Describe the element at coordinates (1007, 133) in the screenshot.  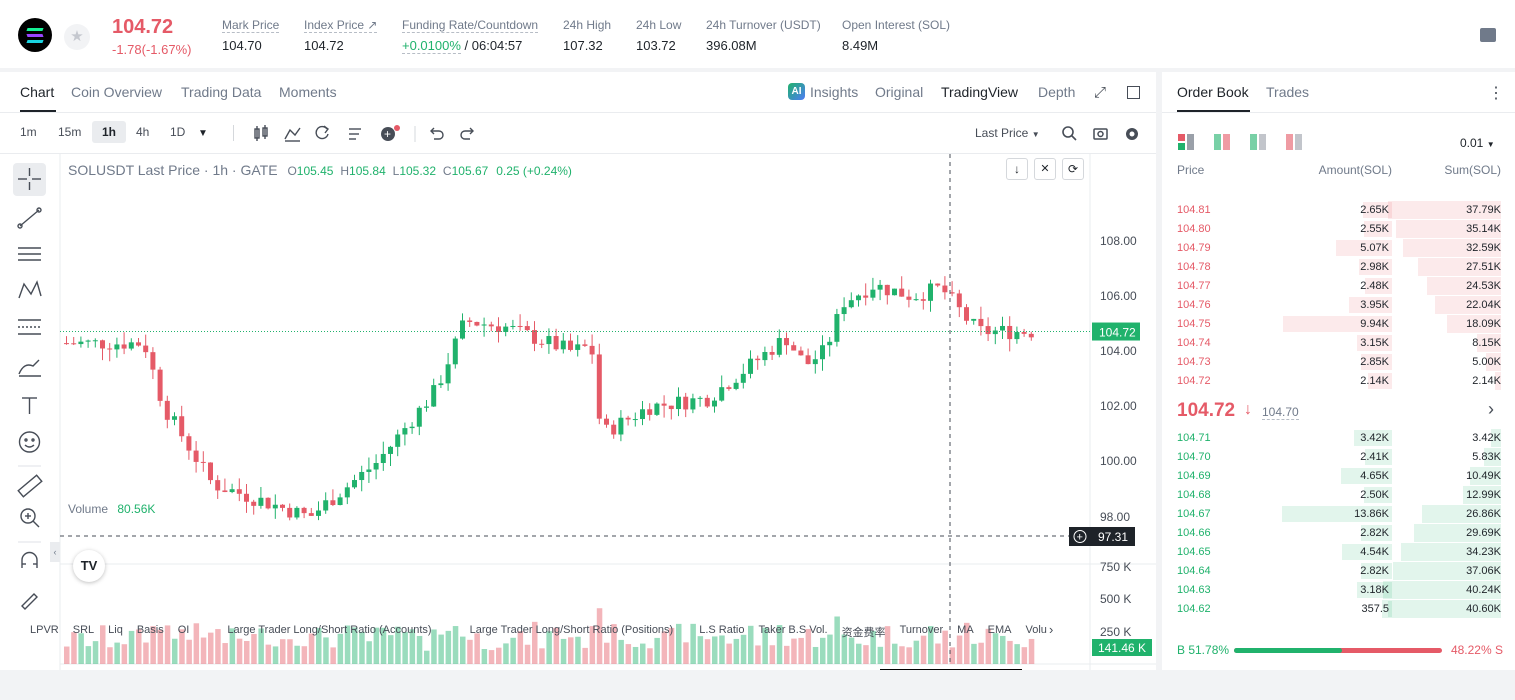
I see `price-source-select: Last Price ▼` at that location.